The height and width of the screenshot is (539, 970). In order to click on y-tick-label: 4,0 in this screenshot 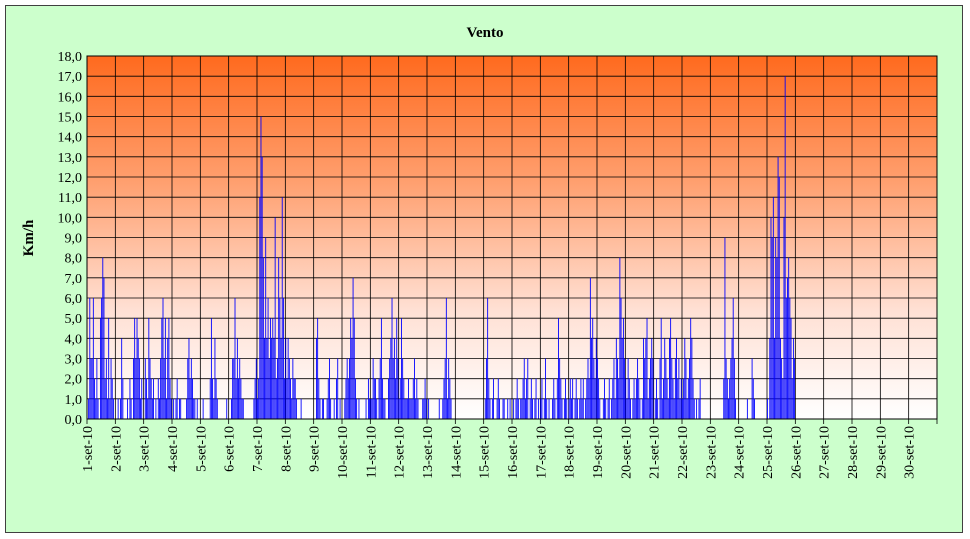, I will do `click(74, 339)`.